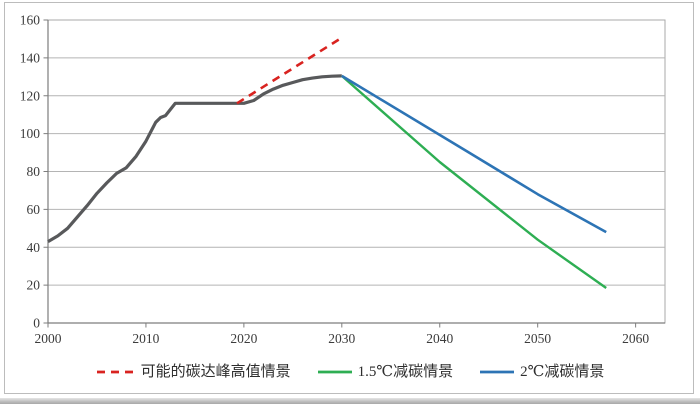  Describe the element at coordinates (537, 338) in the screenshot. I see `x-axis-tick-label: 2050` at that location.